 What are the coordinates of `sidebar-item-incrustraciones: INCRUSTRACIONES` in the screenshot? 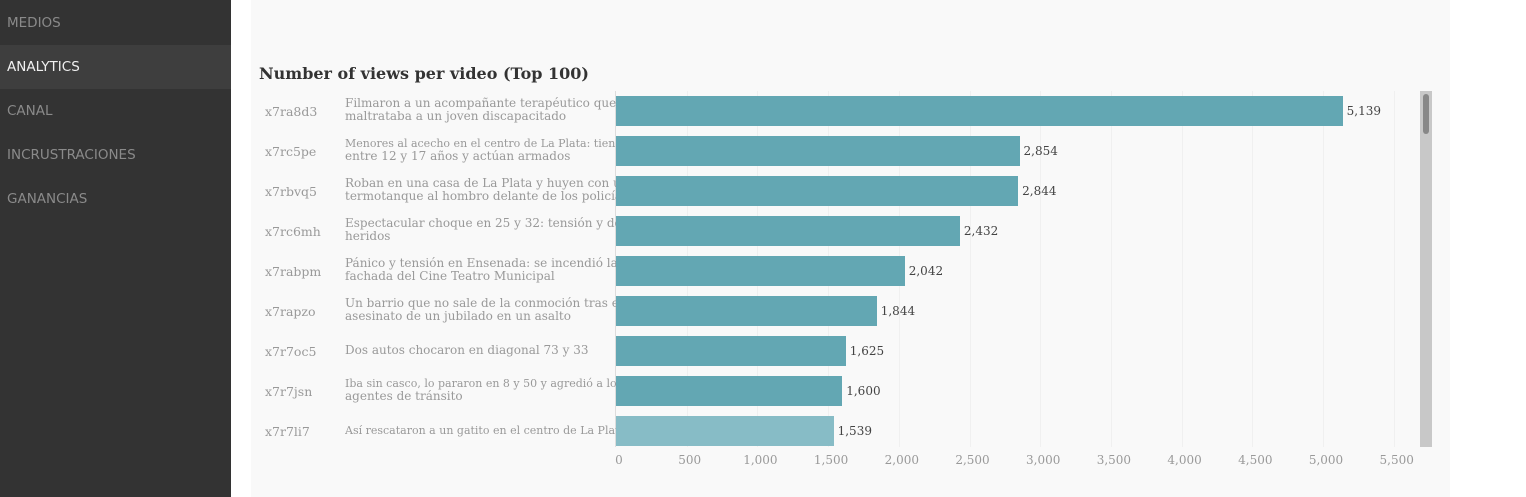 It's located at (71, 155).